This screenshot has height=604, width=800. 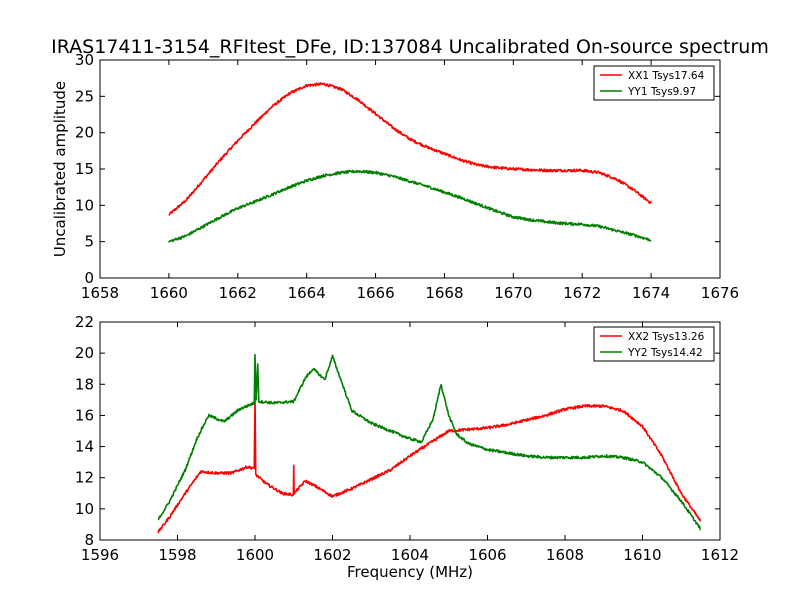 What do you see at coordinates (410, 572) in the screenshot?
I see `x-axis-label: Frequency (MHz)` at bounding box center [410, 572].